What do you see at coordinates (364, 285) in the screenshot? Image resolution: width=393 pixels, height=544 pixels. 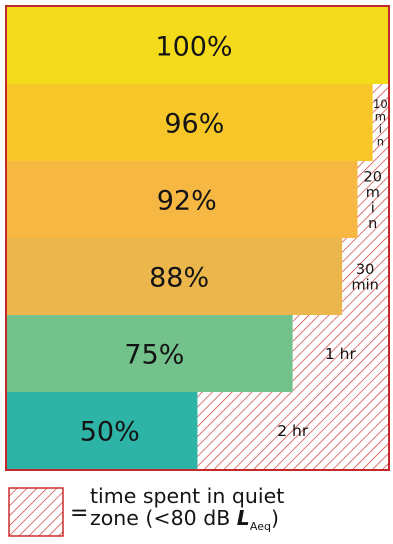 I see `quiet-label: min` at bounding box center [364, 285].